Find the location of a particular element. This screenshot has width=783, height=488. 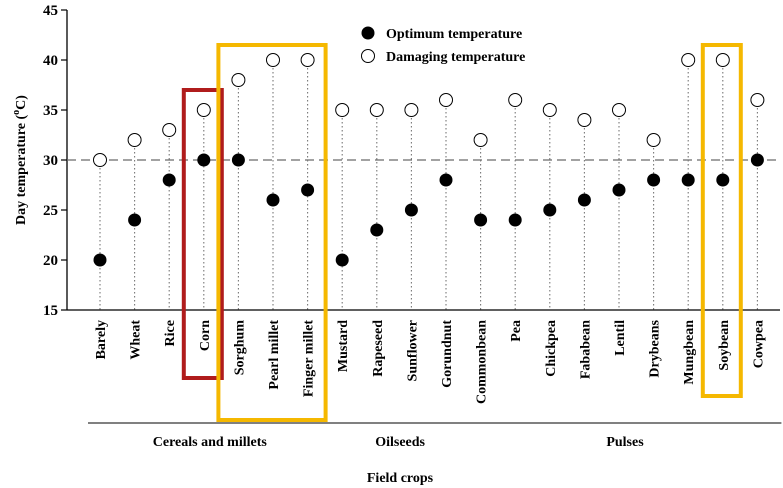

category-label: Cowpea is located at coordinates (758, 344).